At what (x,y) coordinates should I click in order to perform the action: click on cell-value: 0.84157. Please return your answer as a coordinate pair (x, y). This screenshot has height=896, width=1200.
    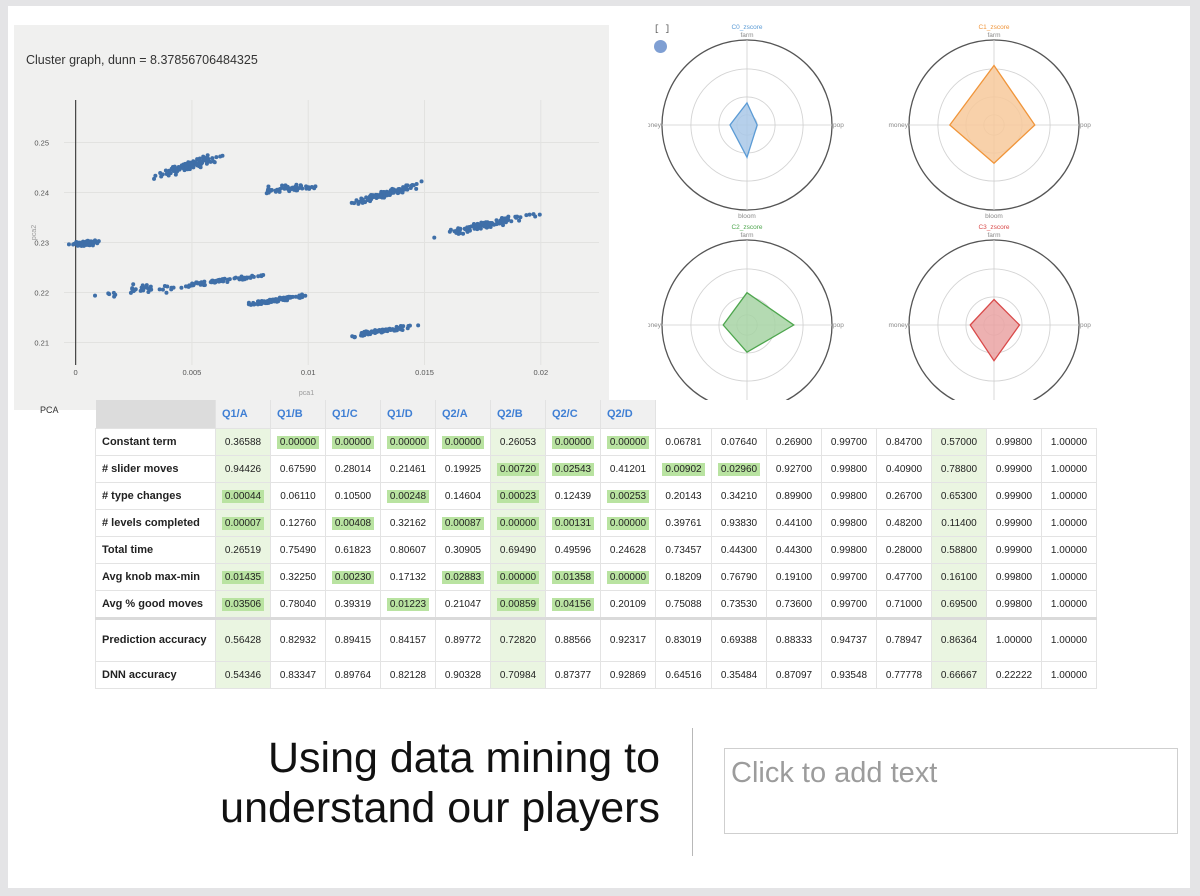
    Looking at the image, I should click on (408, 640).